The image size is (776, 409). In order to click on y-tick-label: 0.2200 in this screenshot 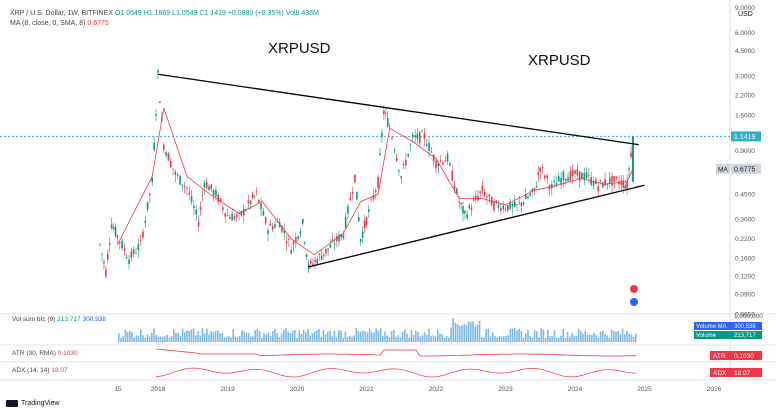, I will do `click(745, 239)`.